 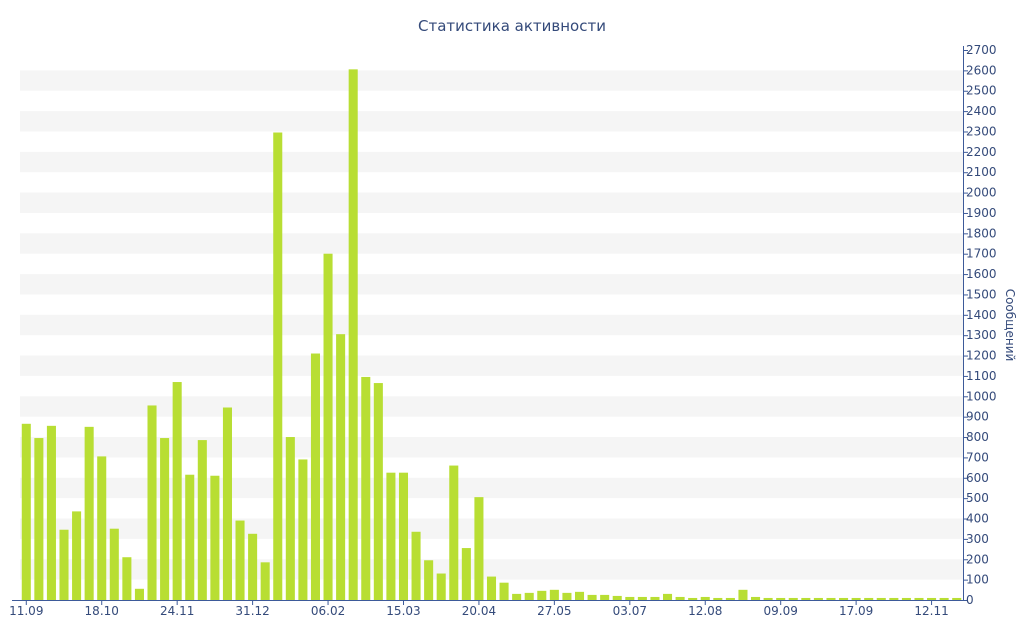 I want to click on x-tick-label: 17.09, so click(x=856, y=611).